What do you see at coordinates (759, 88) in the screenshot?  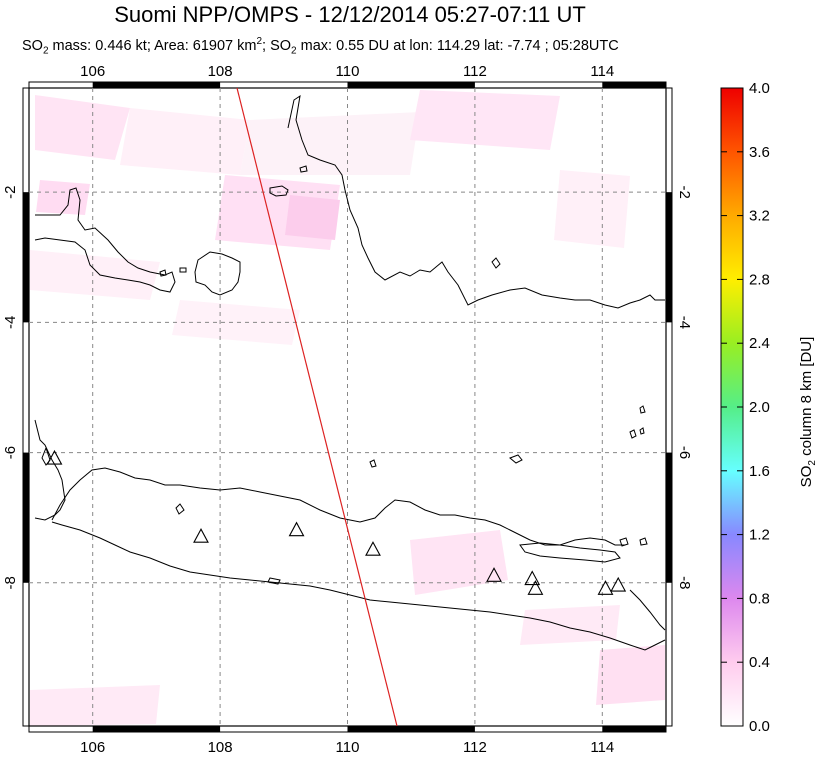 I see `colorbar-tick-label: 4.0` at bounding box center [759, 88].